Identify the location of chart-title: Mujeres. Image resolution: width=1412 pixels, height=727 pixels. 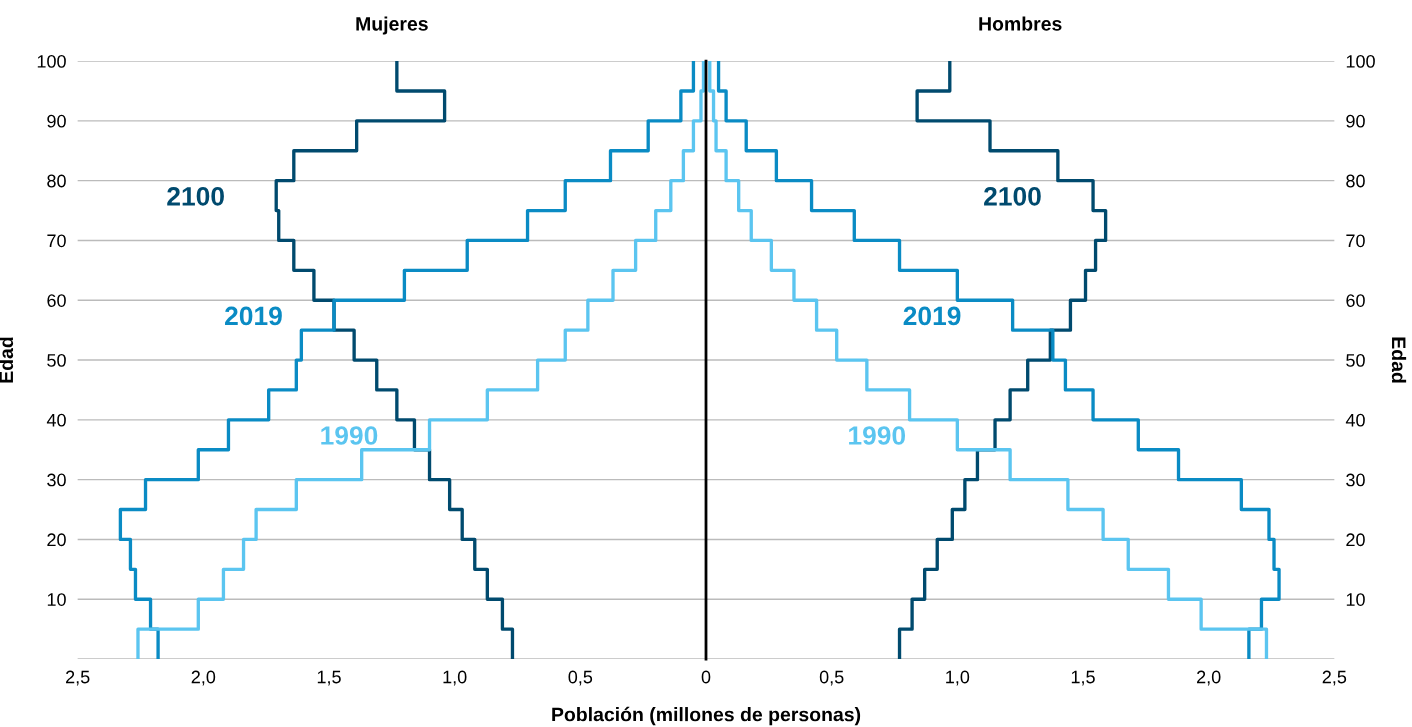
(392, 25).